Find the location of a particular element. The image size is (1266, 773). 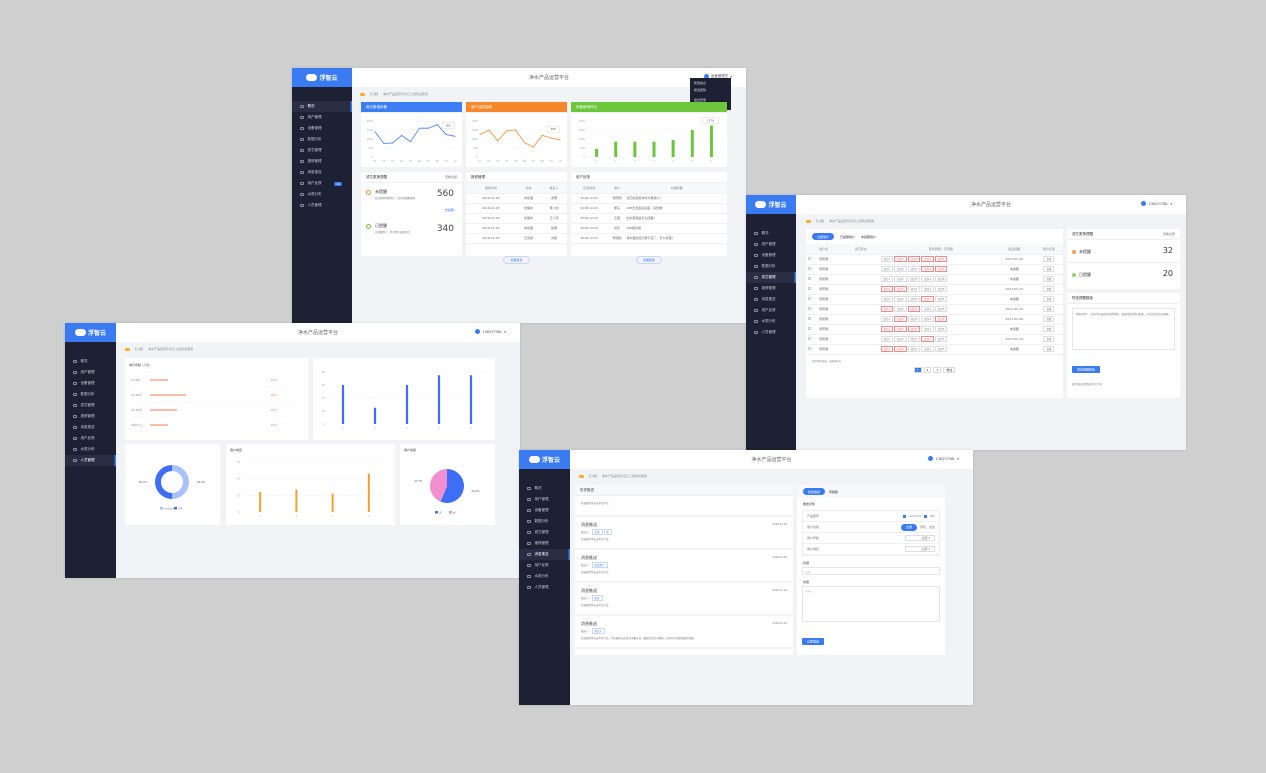

remind-link: 去提醒 › is located at coordinates (450, 210).